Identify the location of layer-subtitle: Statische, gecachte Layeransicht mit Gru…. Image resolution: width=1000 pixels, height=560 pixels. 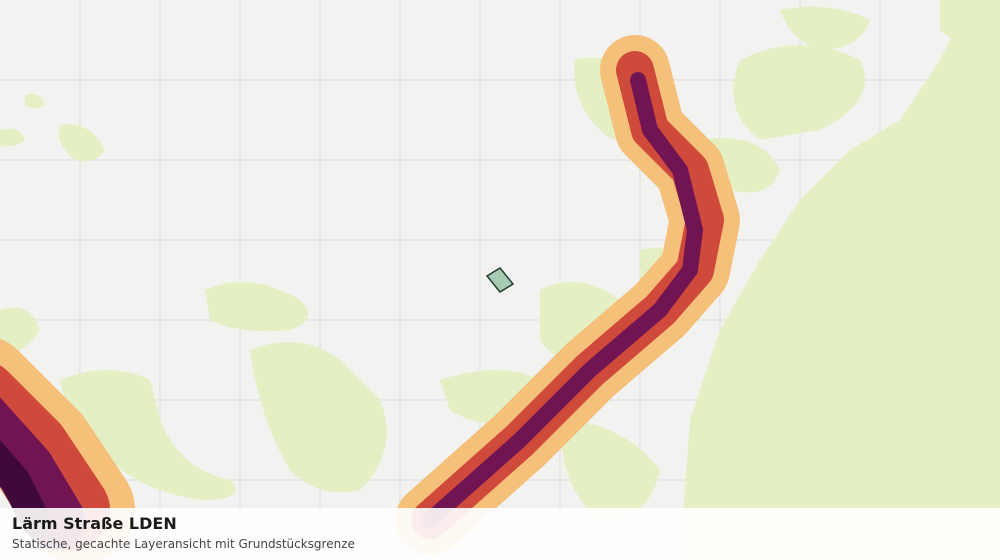
(183, 544).